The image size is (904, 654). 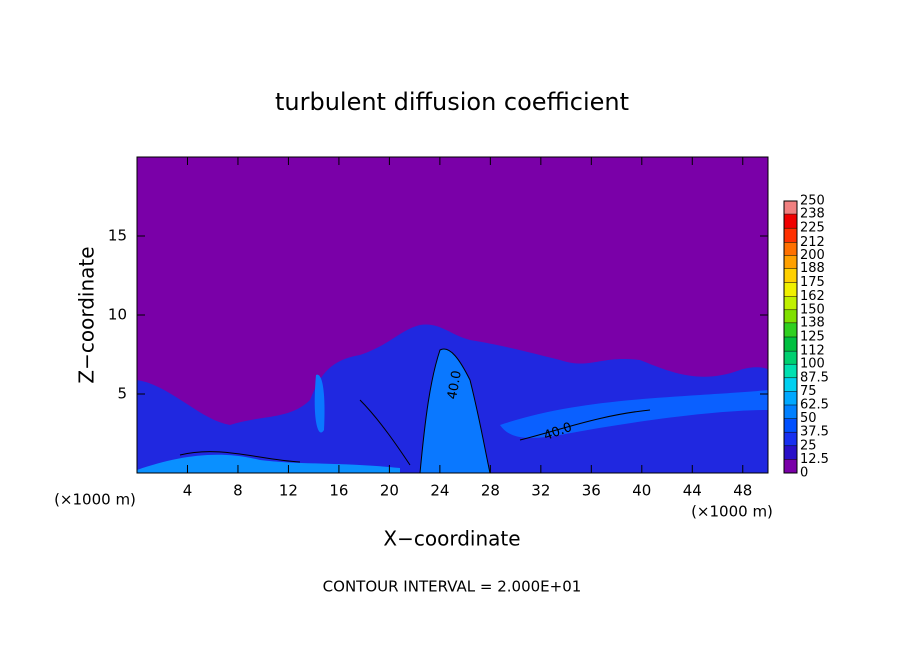 What do you see at coordinates (812, 337) in the screenshot?
I see `colorbar-tick-label: 125` at bounding box center [812, 337].